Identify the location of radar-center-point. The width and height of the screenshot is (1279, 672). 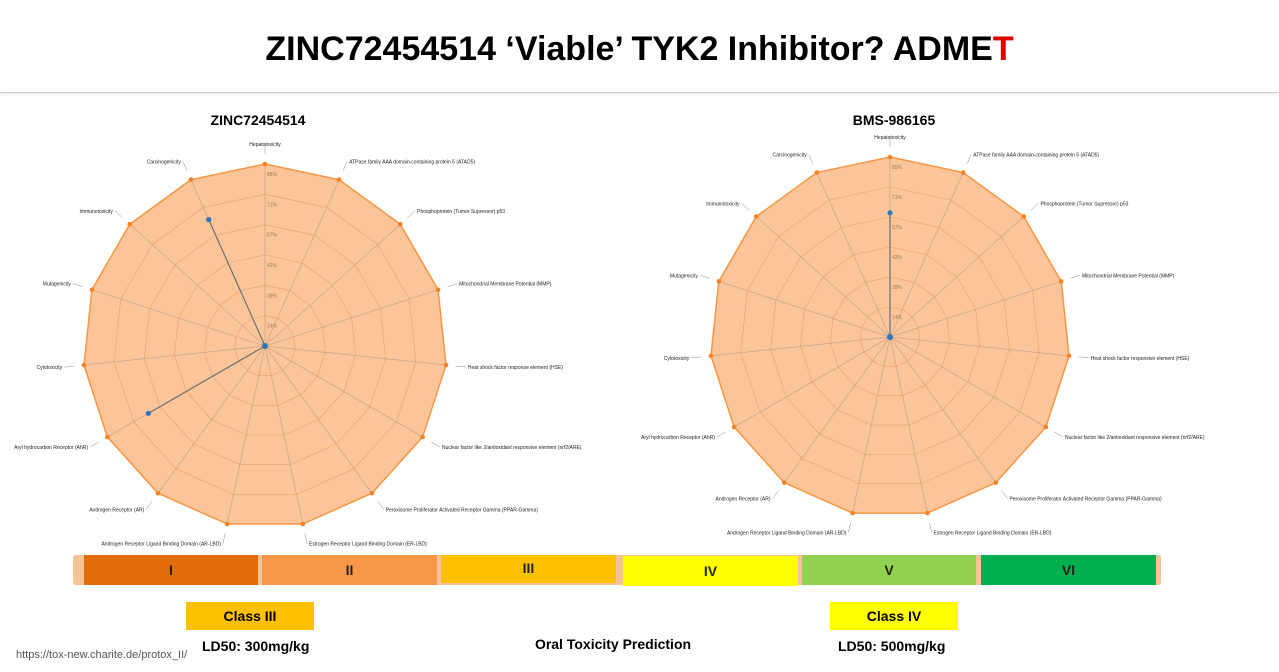
(890, 337).